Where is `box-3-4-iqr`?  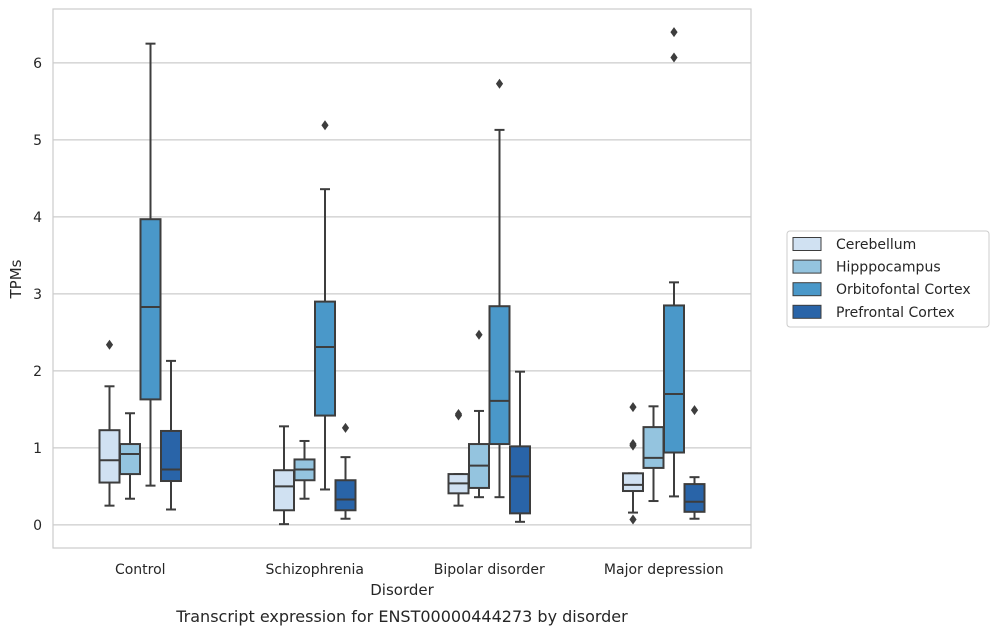 box-3-4-iqr is located at coordinates (674, 379).